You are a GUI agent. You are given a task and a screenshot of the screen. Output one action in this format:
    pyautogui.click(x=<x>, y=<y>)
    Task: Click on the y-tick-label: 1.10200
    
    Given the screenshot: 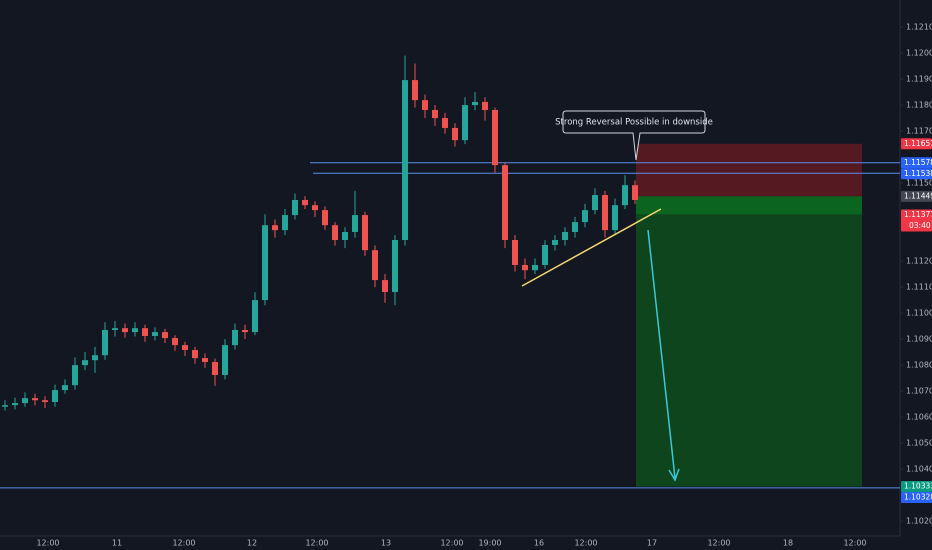 What is the action you would take?
    pyautogui.click(x=919, y=521)
    